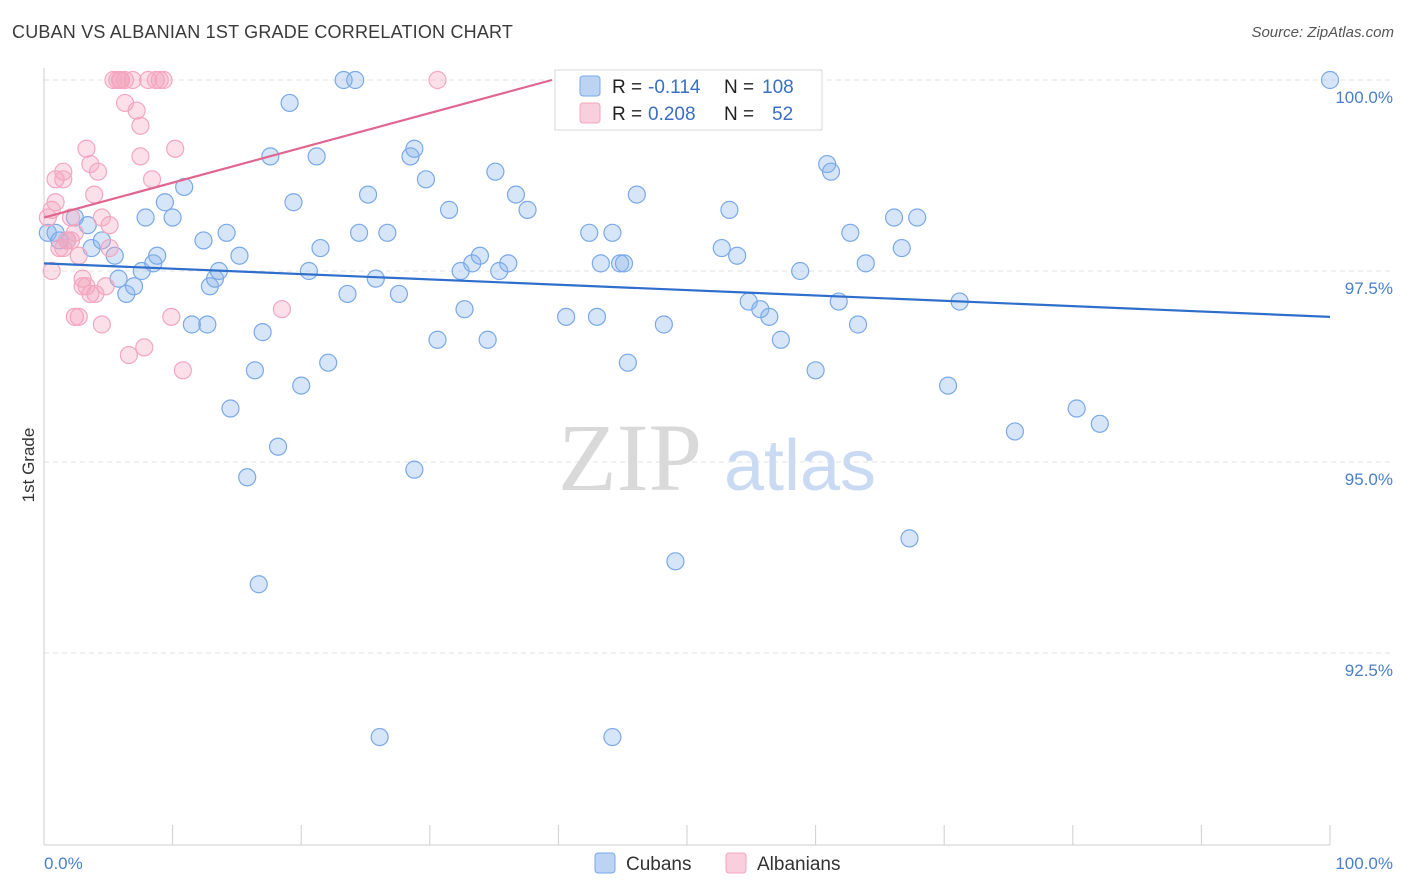 This screenshot has width=1406, height=892. I want to click on watermark: ZIP atlas, so click(717, 457).